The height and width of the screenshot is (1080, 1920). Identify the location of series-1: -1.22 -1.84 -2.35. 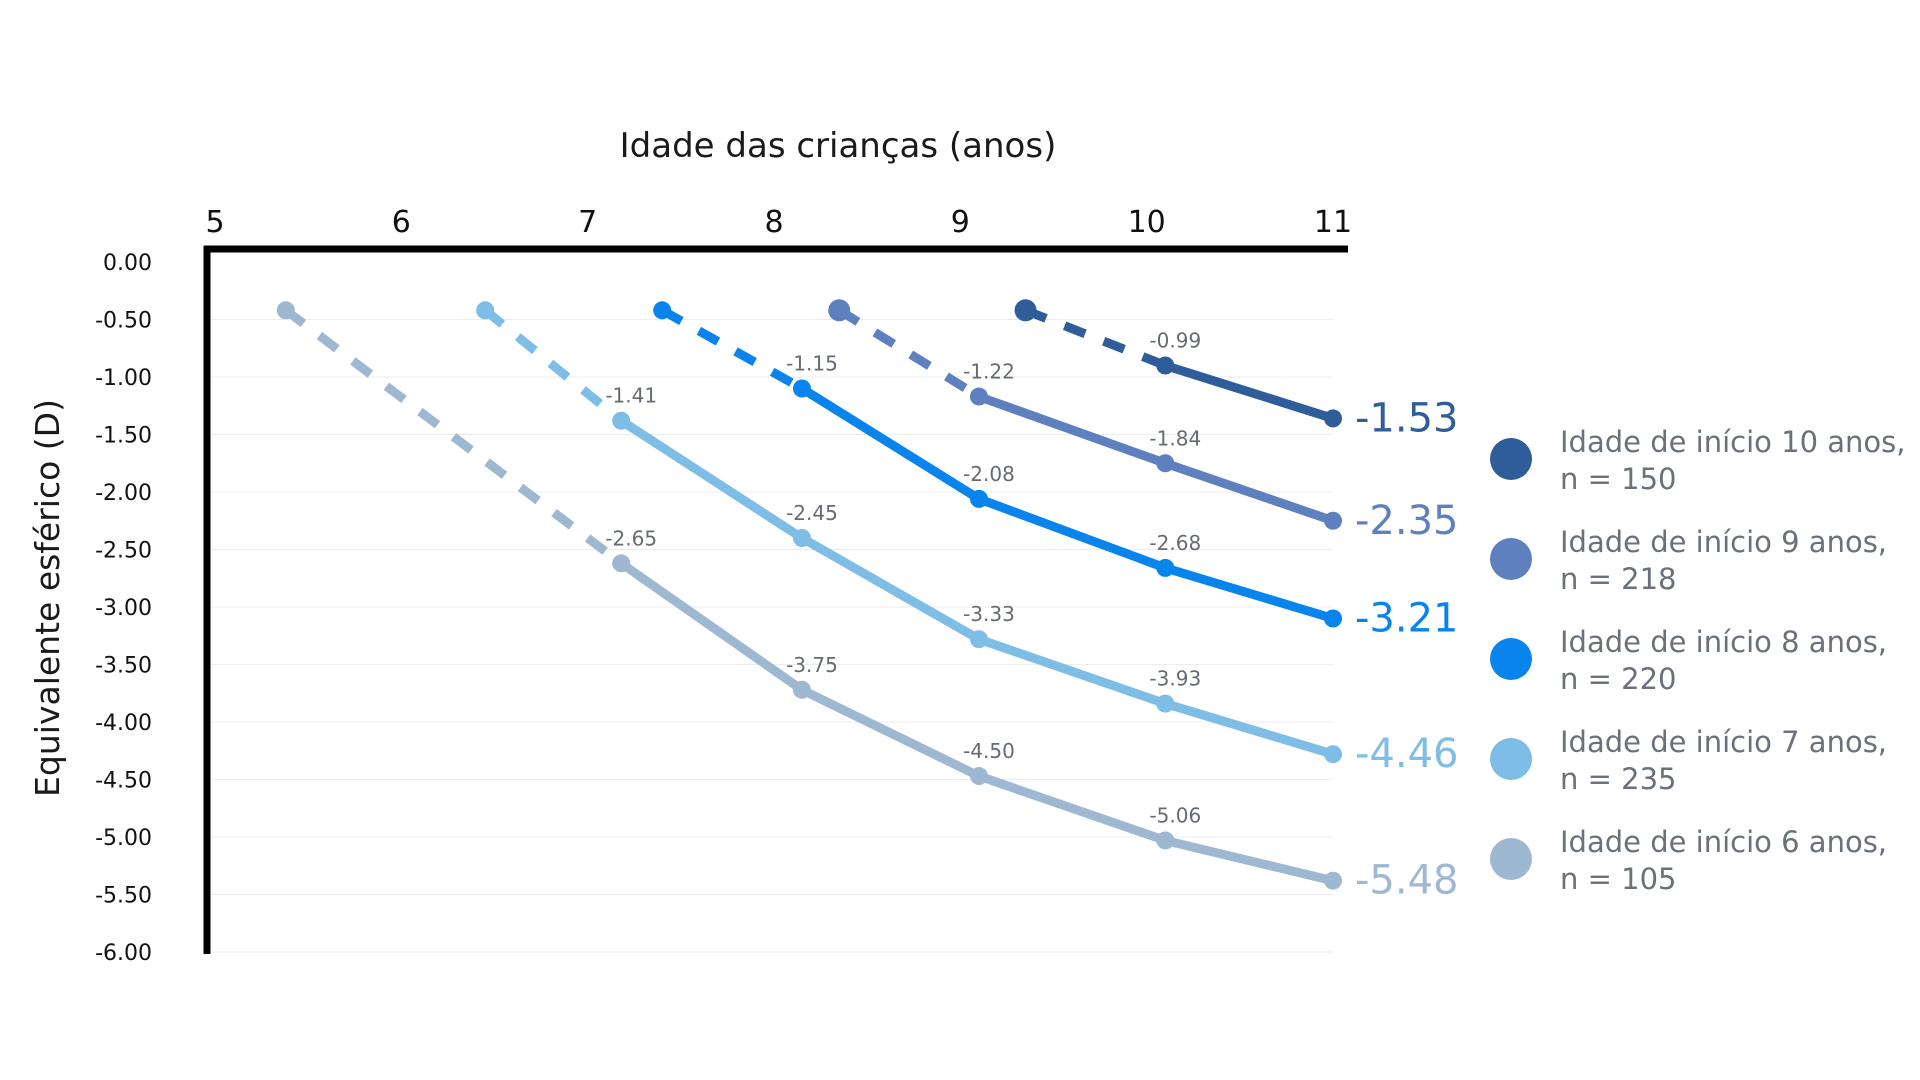
(1143, 421).